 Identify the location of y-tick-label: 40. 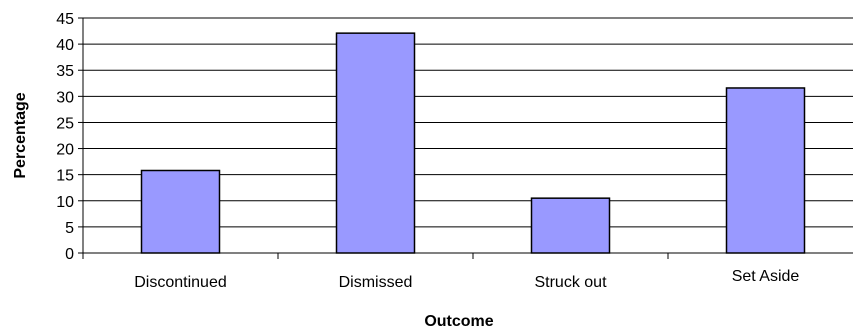
(65, 45).